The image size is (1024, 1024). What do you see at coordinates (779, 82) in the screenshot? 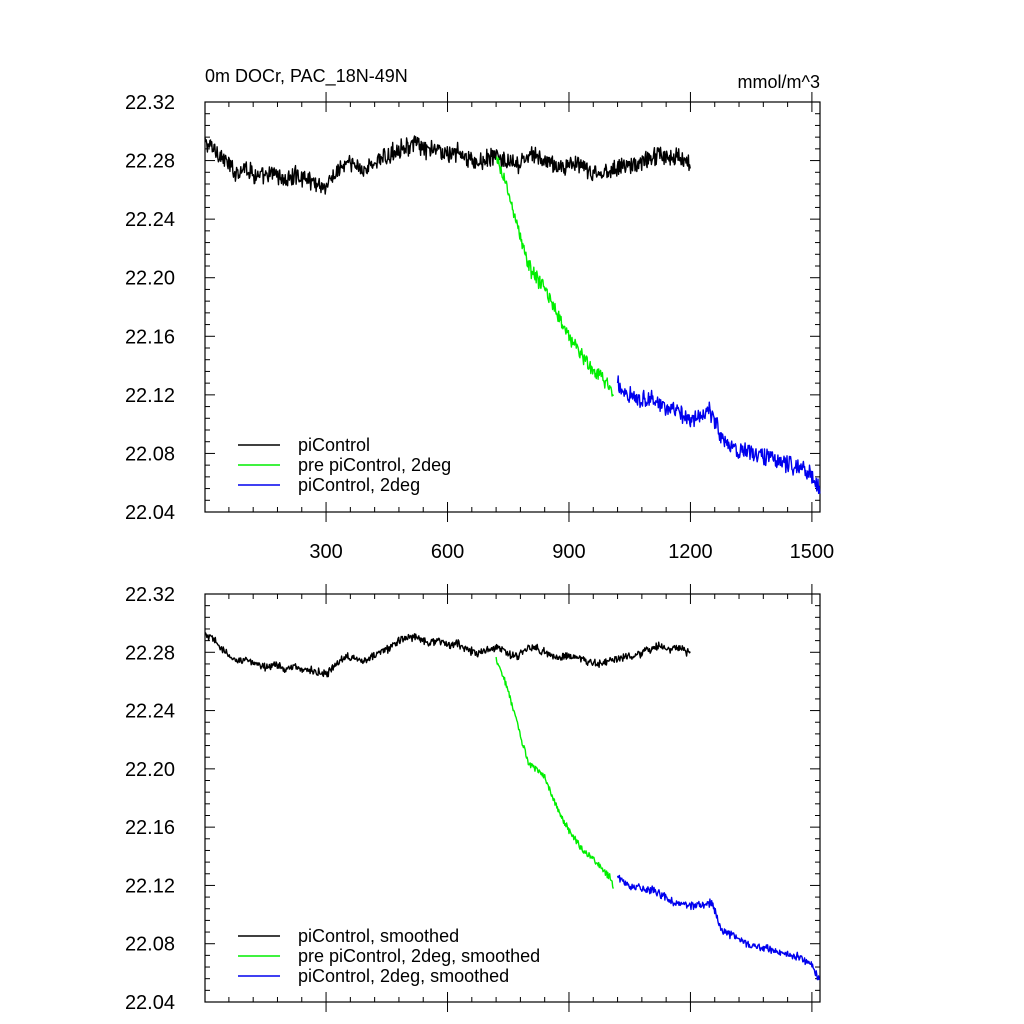
I see `units-label: mmol/m^3` at bounding box center [779, 82].